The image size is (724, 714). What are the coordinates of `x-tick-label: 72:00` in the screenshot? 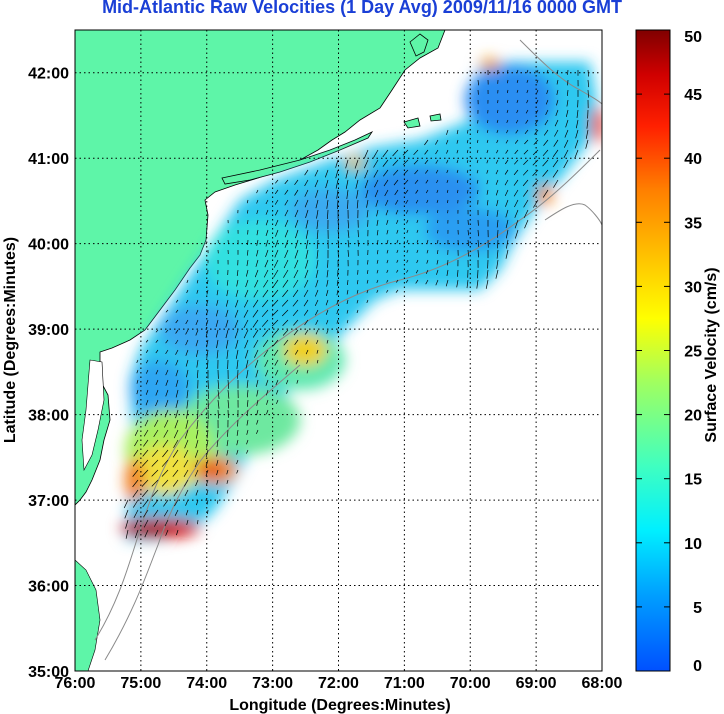 It's located at (338, 683).